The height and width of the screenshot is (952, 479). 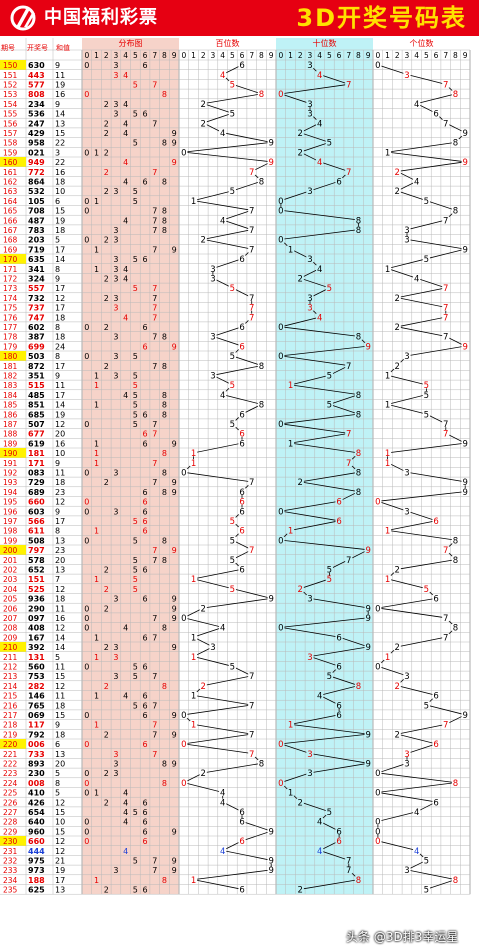 What do you see at coordinates (207, 474) in the screenshot?
I see `table-row: 192 083 11 0 83 0 8 3` at bounding box center [207, 474].